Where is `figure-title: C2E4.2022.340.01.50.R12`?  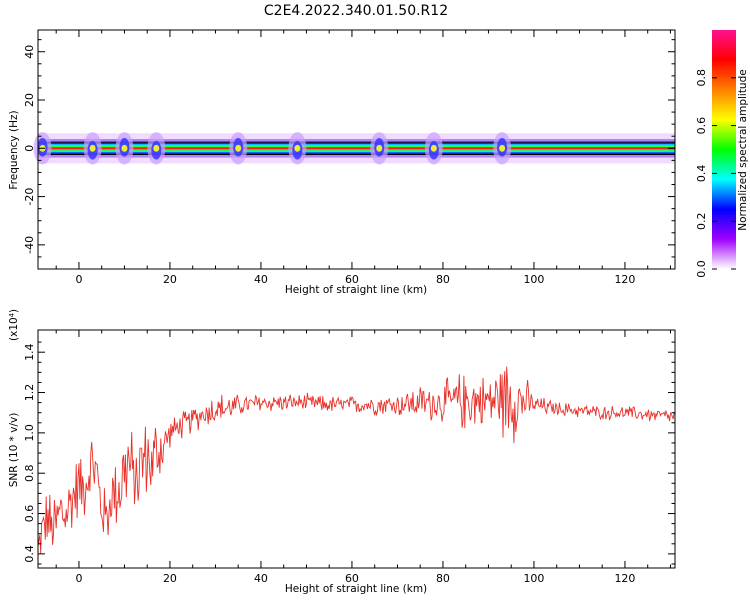 figure-title: C2E4.2022.340.01.50.R12 is located at coordinates (356, 11).